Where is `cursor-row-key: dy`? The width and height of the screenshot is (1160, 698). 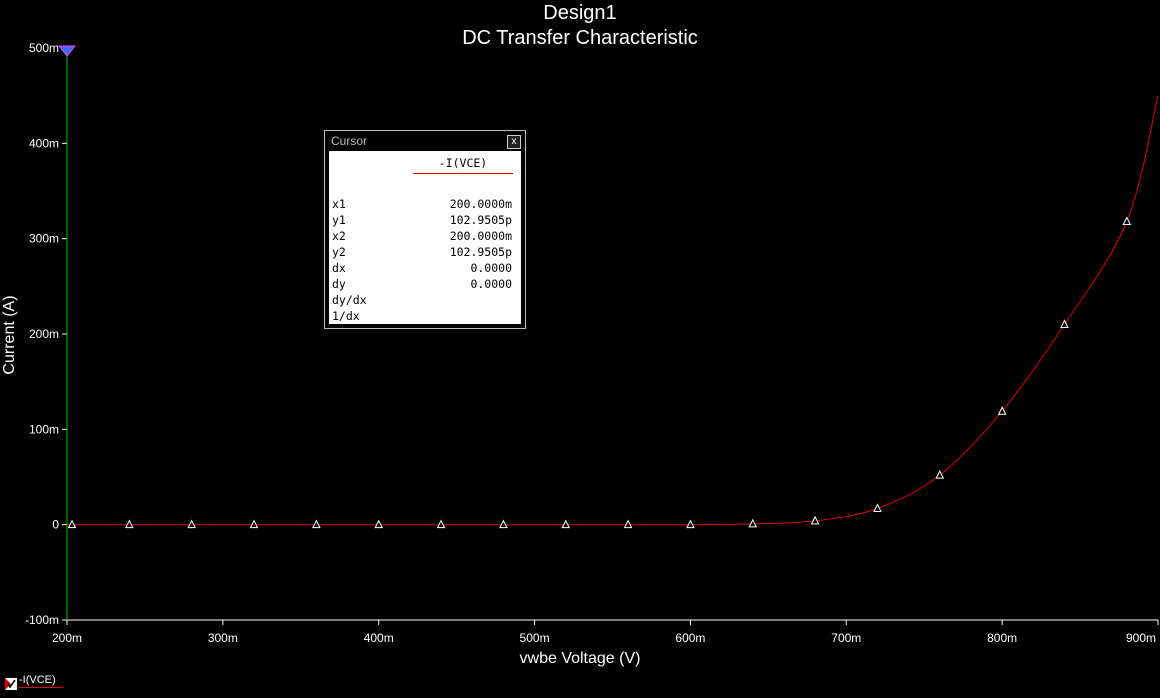 cursor-row-key: dy is located at coordinates (339, 284).